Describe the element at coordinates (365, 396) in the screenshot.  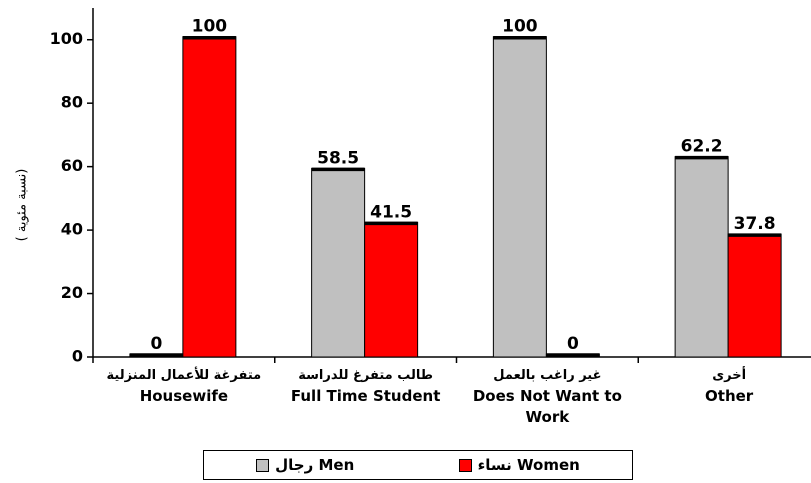
I see `x-tick-label-english: Full Time Student` at that location.